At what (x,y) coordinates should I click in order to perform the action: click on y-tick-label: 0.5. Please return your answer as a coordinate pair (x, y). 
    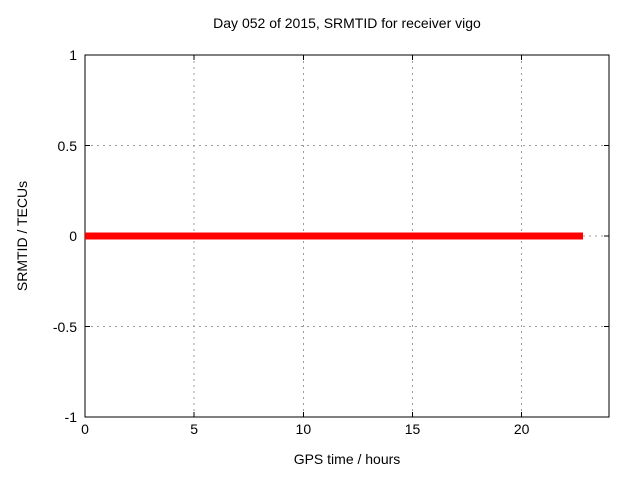
    Looking at the image, I should click on (67, 145).